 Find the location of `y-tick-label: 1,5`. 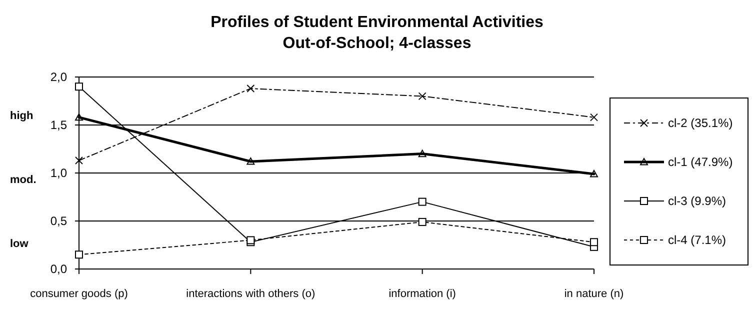

y-tick-label: 1,5 is located at coordinates (59, 125).